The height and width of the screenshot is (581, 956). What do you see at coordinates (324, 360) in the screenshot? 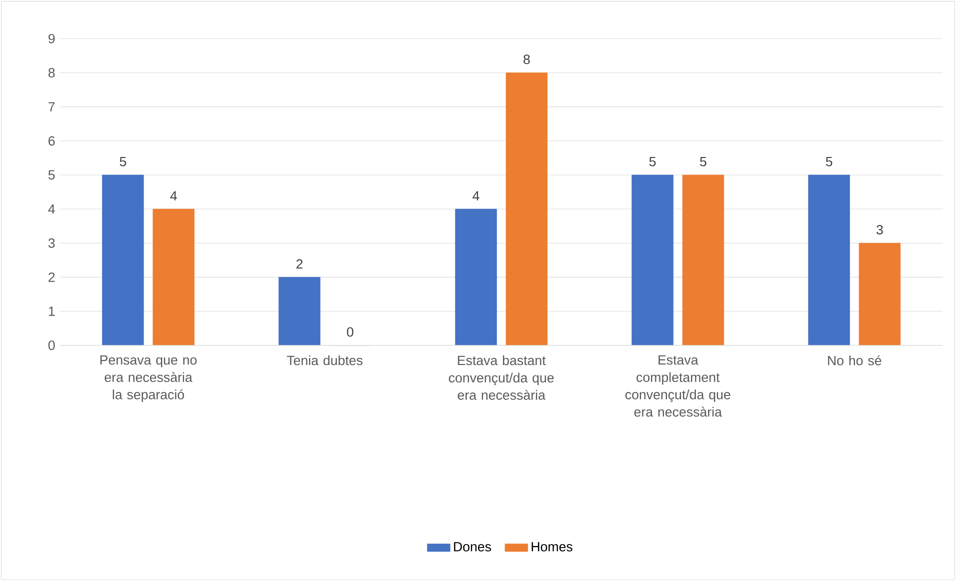
I see `x-tick-label: Tenia dubtes` at bounding box center [324, 360].